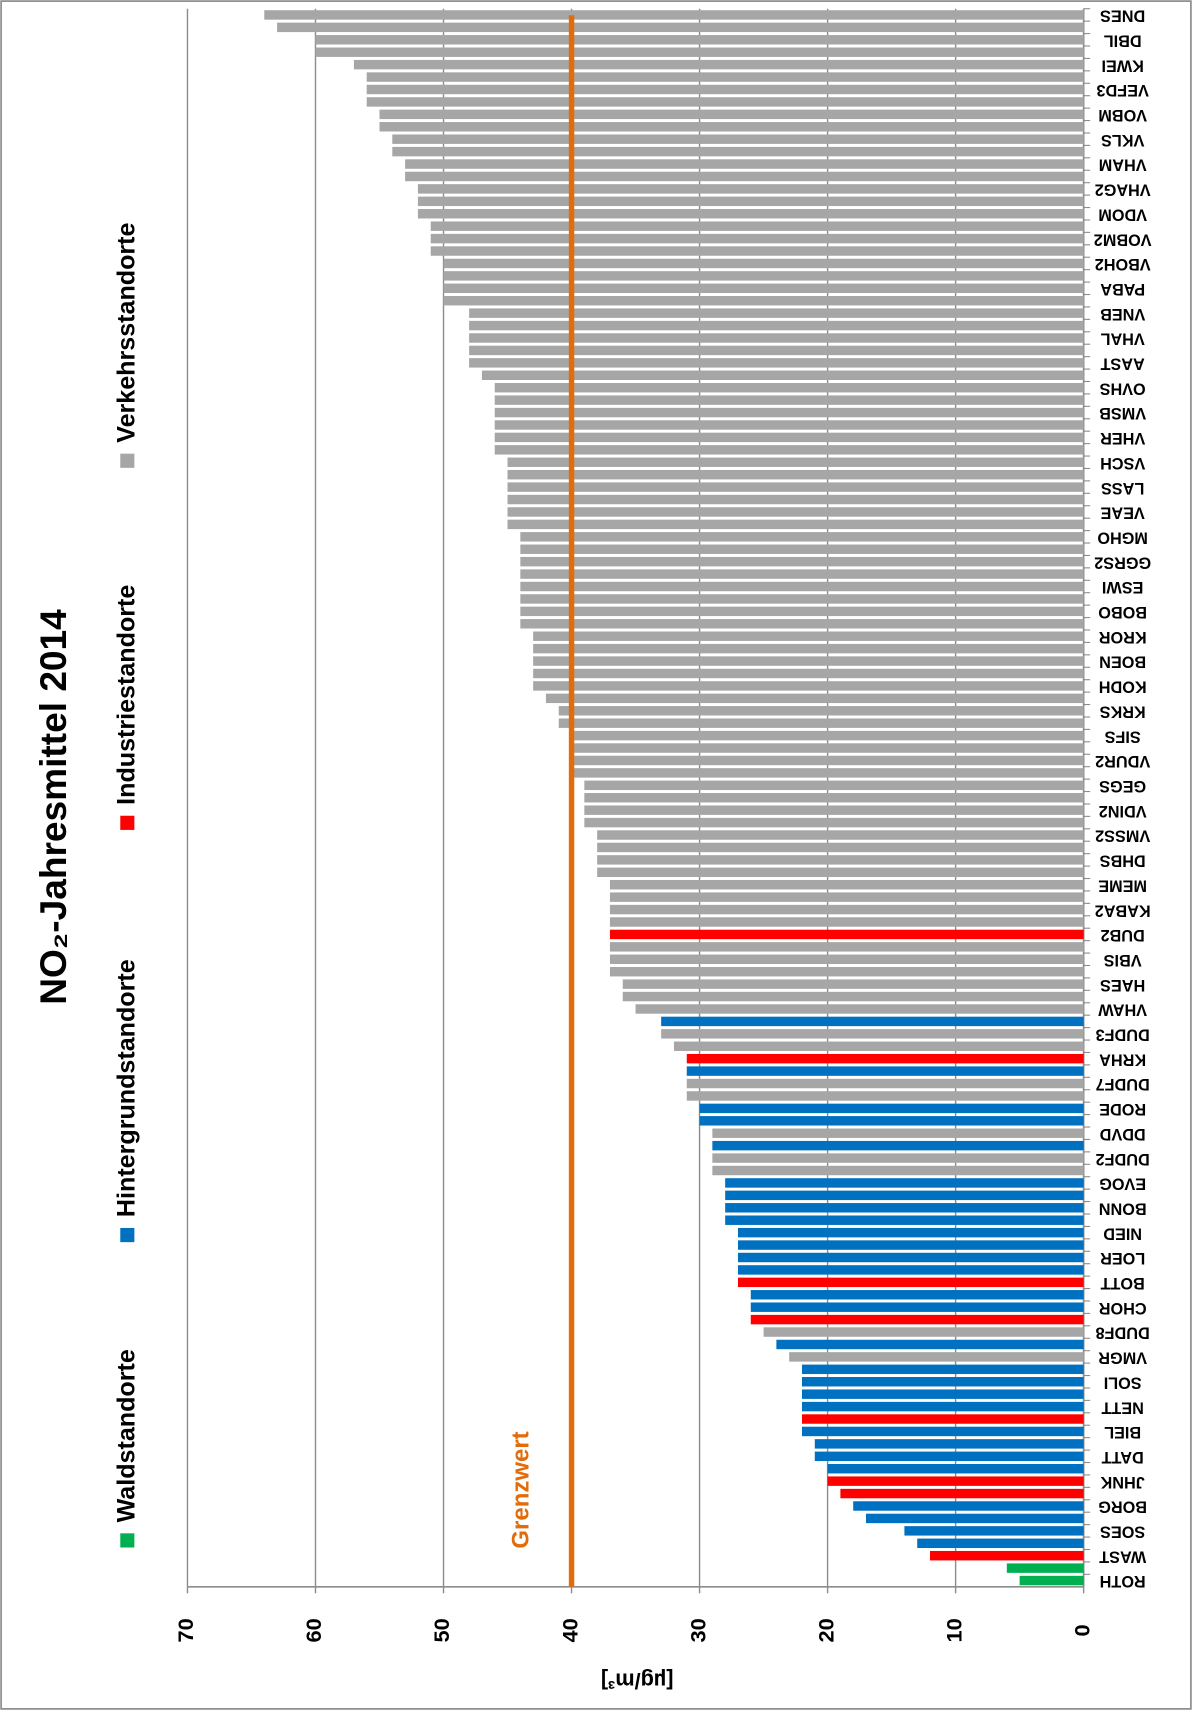 The height and width of the screenshot is (1715, 1192). Describe the element at coordinates (1122, 612) in the screenshot. I see `x-tick-label: BOBO` at that location.